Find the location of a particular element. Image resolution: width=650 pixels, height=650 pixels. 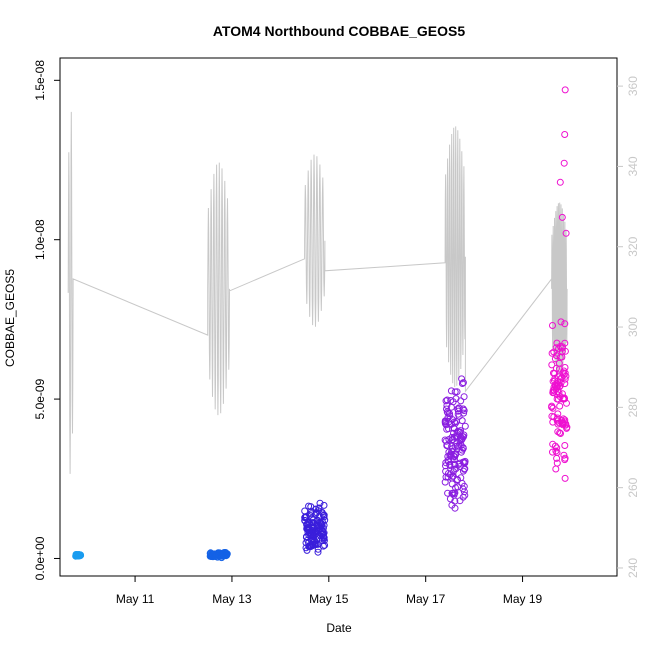

x-tick-label: May 13 is located at coordinates (232, 599).